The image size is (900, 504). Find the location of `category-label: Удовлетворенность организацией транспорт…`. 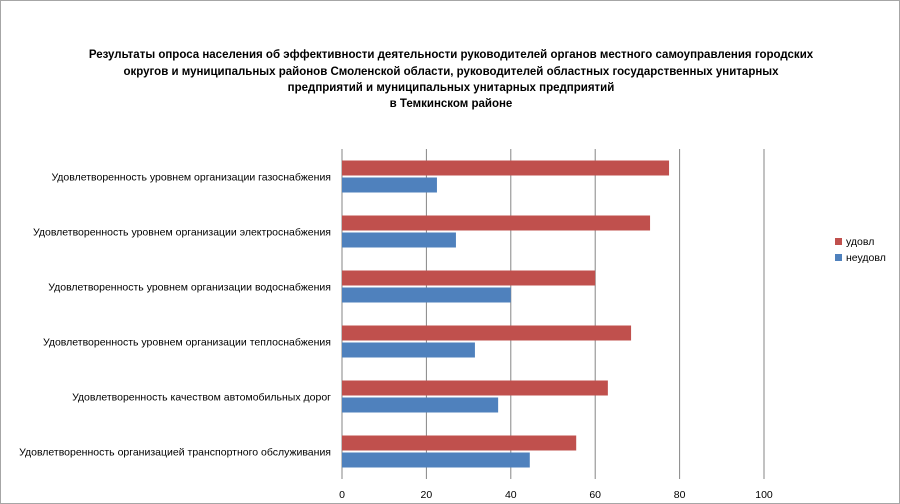

category-label: Удовлетворенность организацией транспорт… is located at coordinates (175, 453).